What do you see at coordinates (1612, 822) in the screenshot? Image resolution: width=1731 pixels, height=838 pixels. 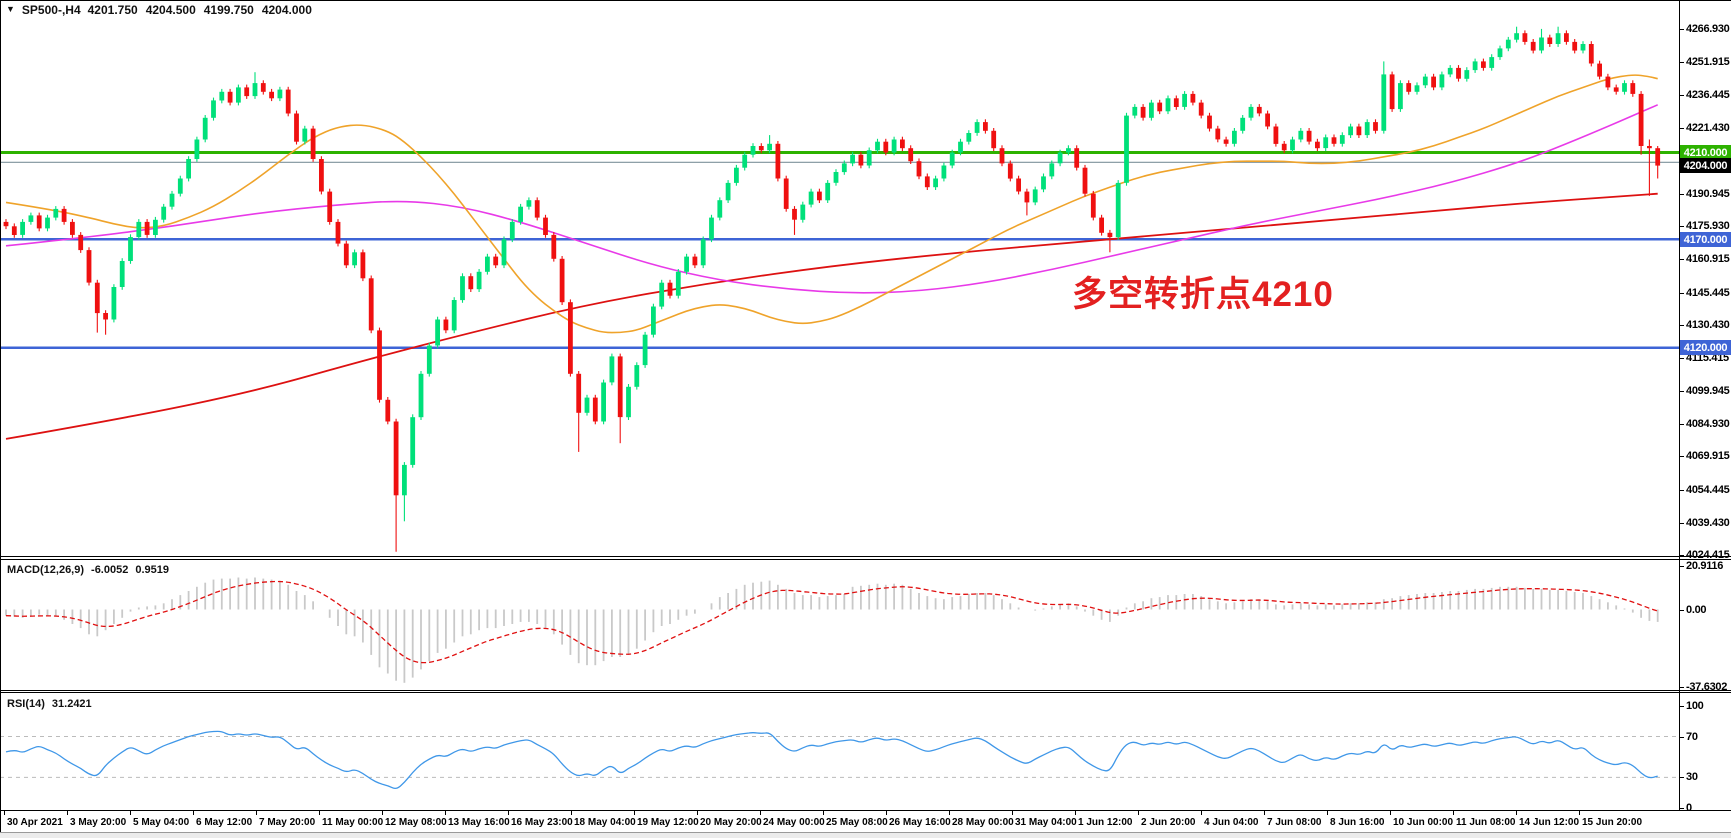 I see `date-label: 15 Jun 20:00` at bounding box center [1612, 822].